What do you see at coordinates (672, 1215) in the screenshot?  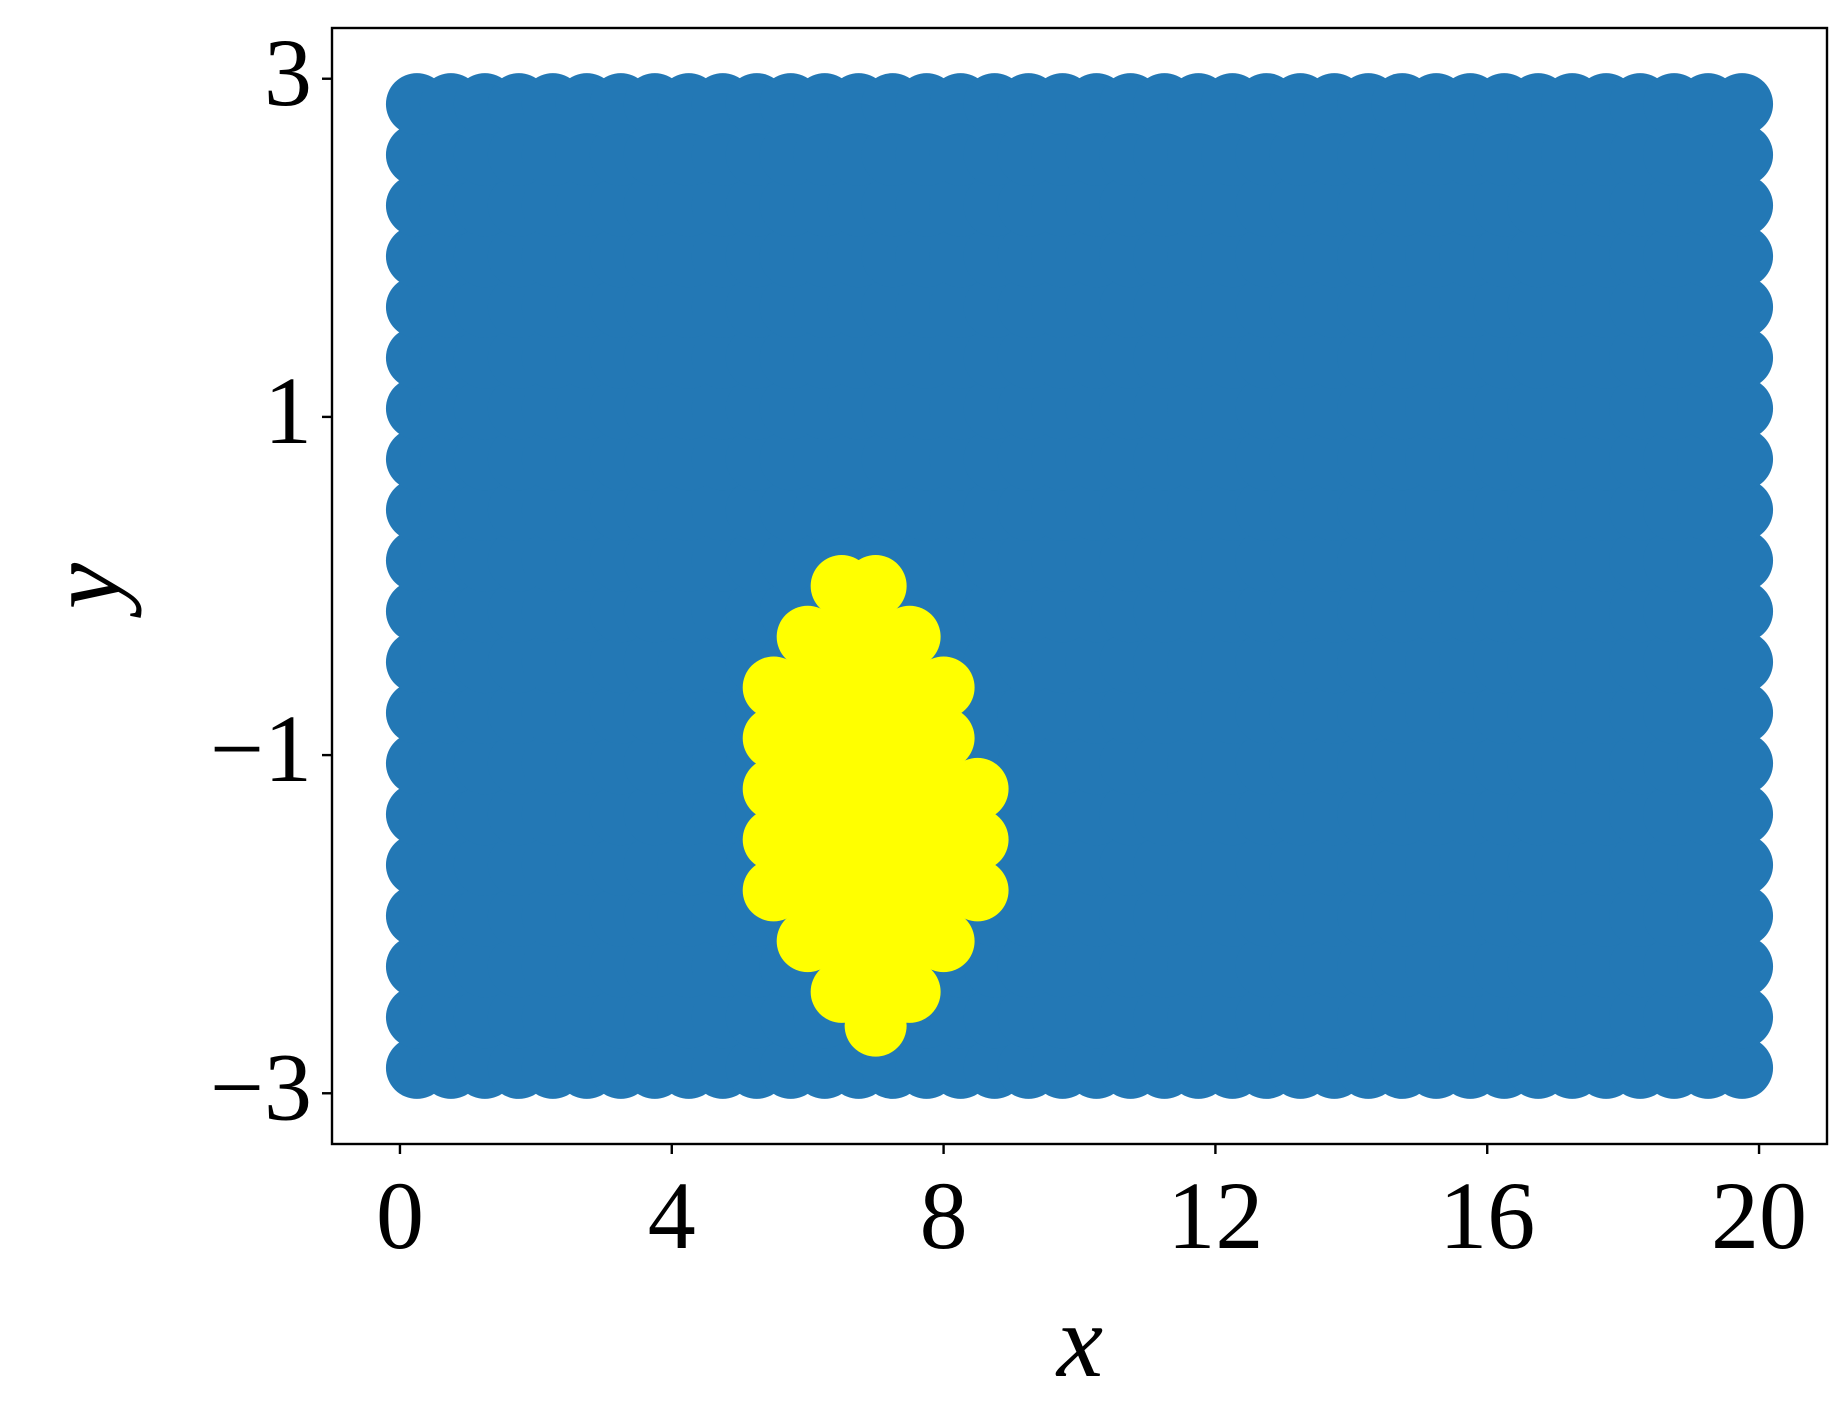 I see `x-tick-label: 4` at bounding box center [672, 1215].